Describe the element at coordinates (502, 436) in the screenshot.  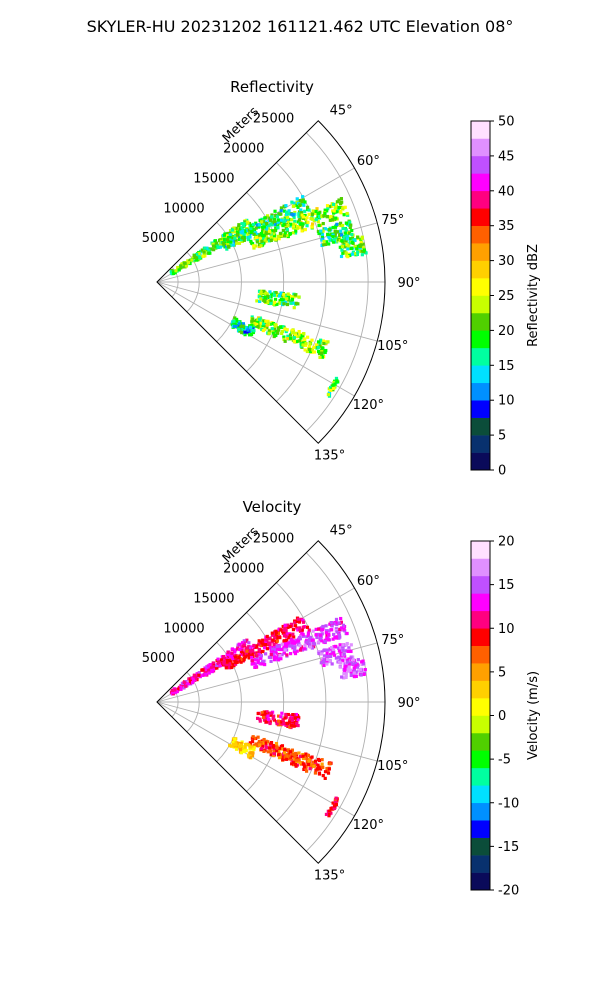
I see `colorbar-tick-label: 5` at that location.